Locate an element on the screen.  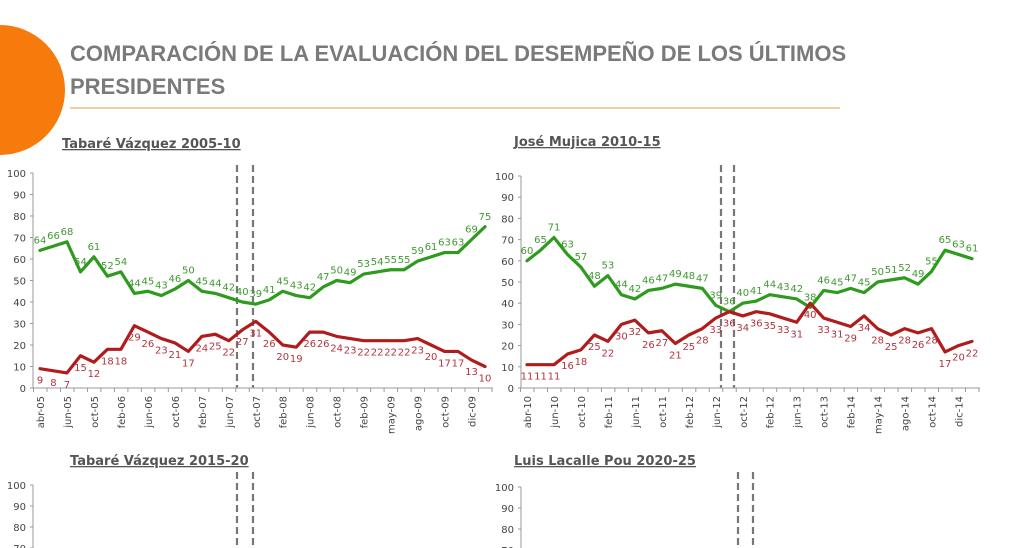
x-tick-label: jun-10 is located at coordinates (555, 412).